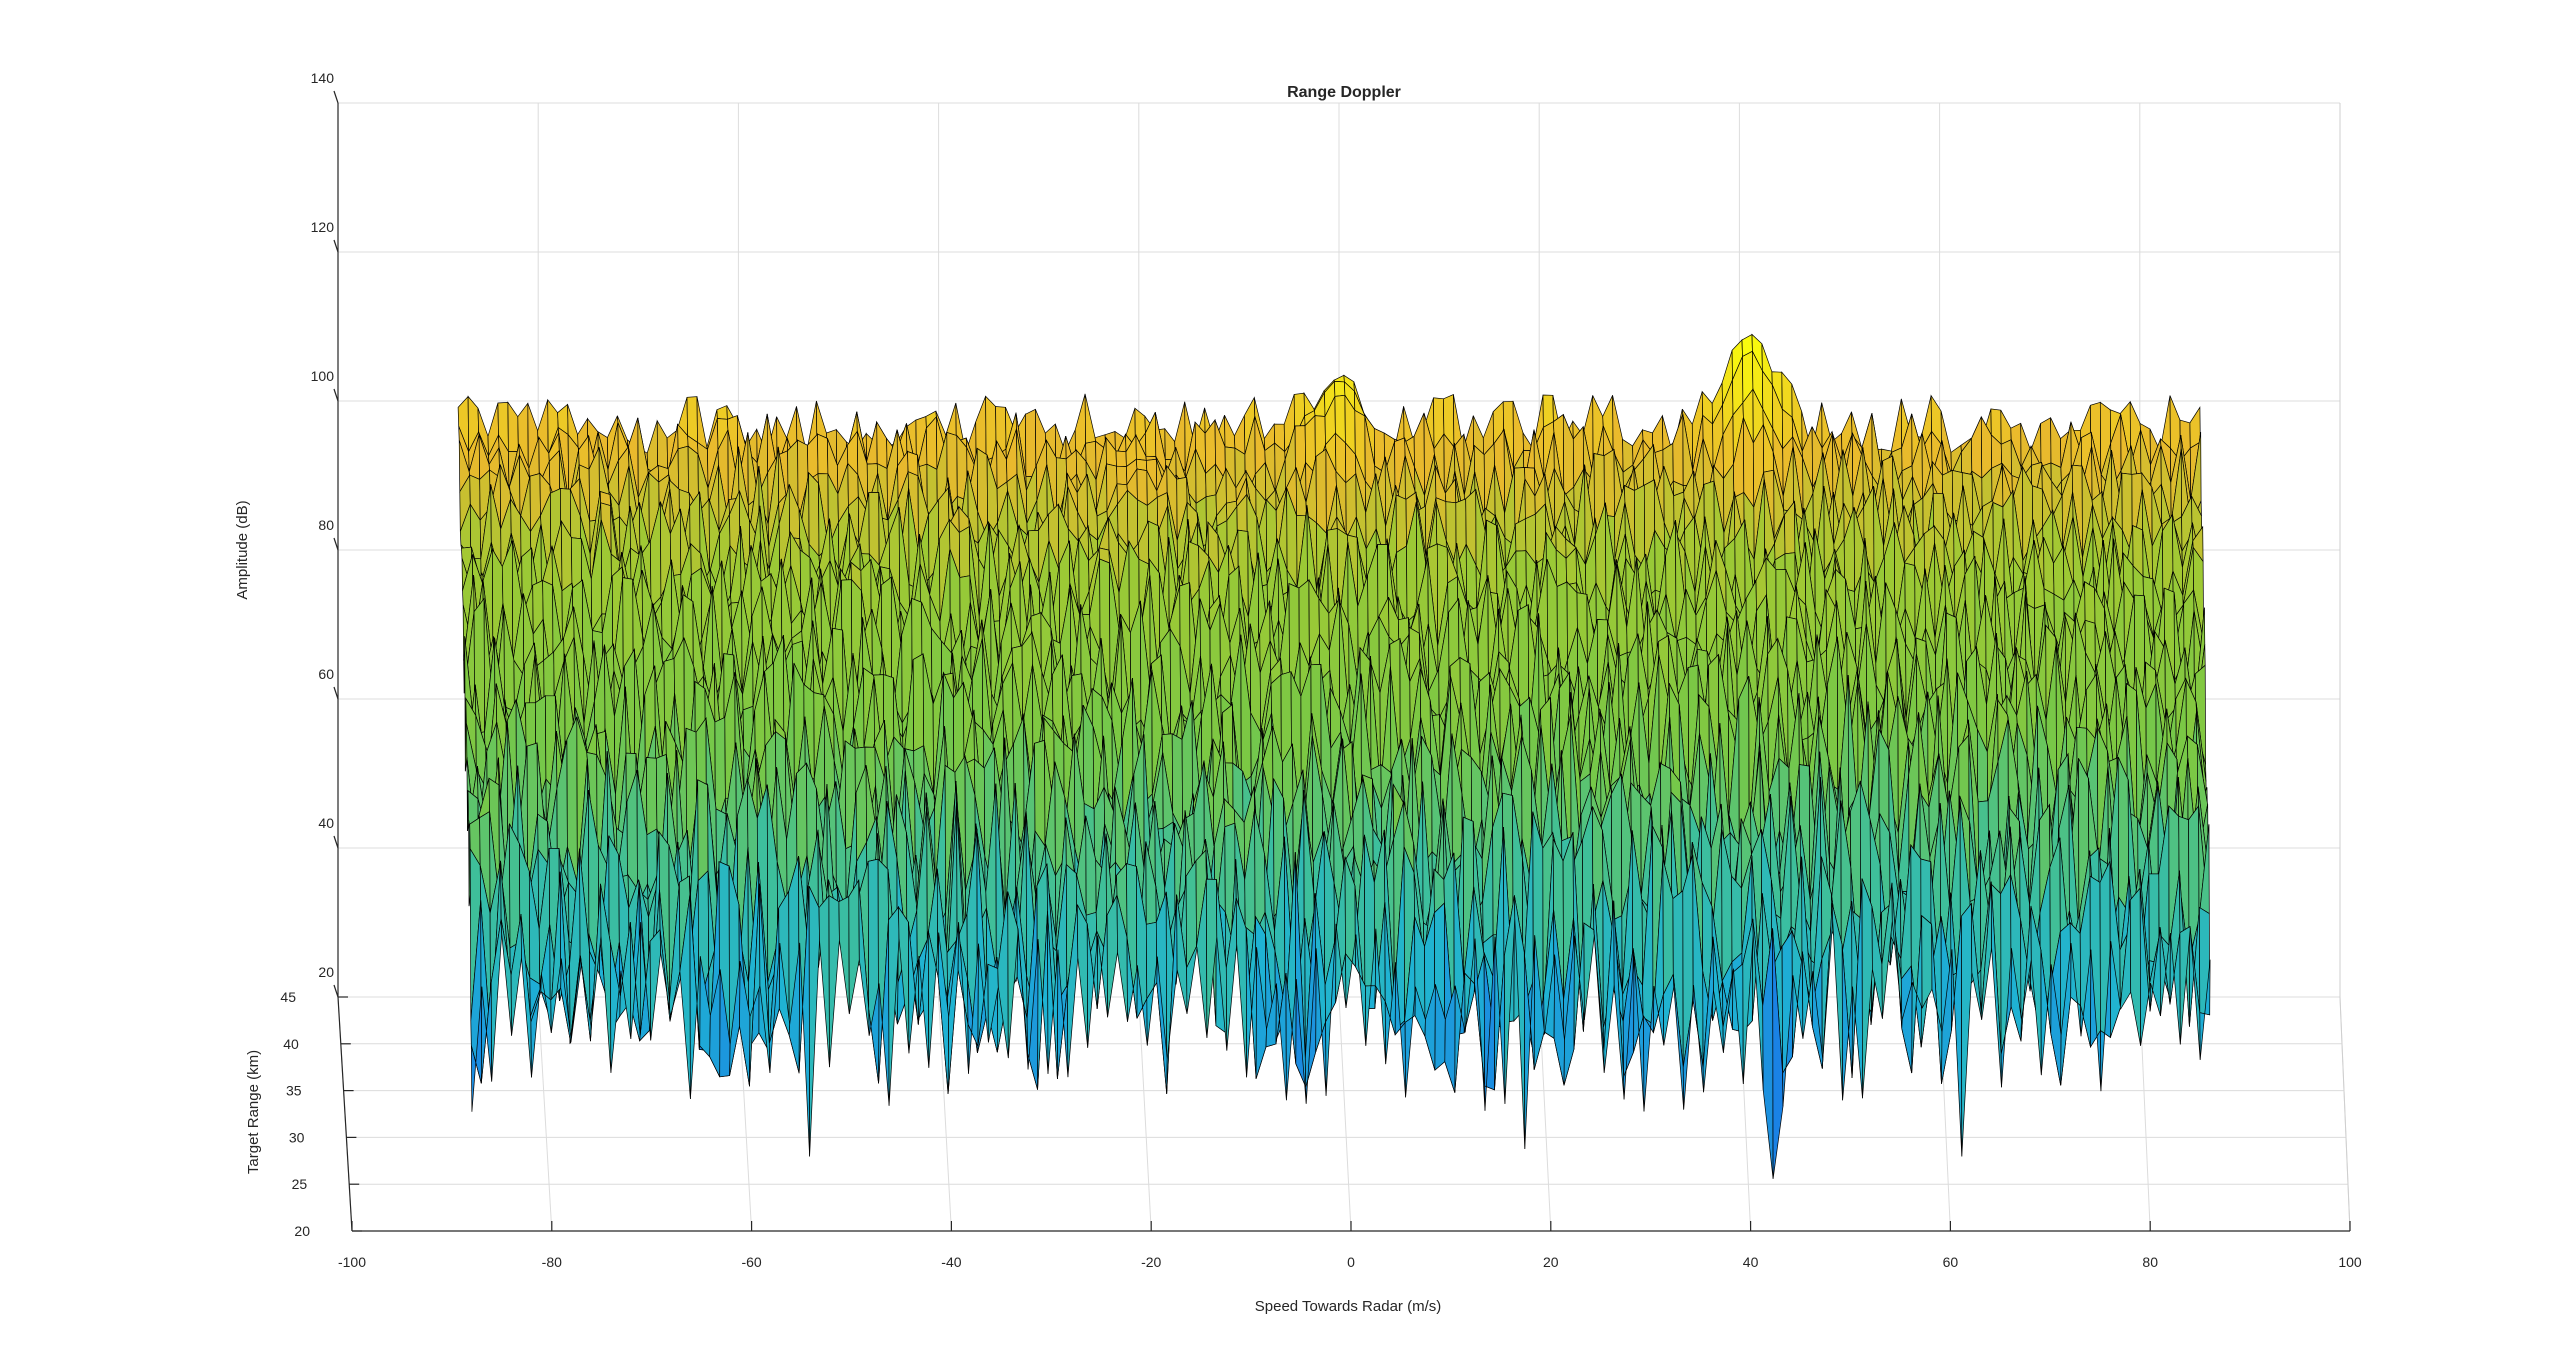  What do you see at coordinates (1751, 1262) in the screenshot?
I see `x-tick-label: 40` at bounding box center [1751, 1262].